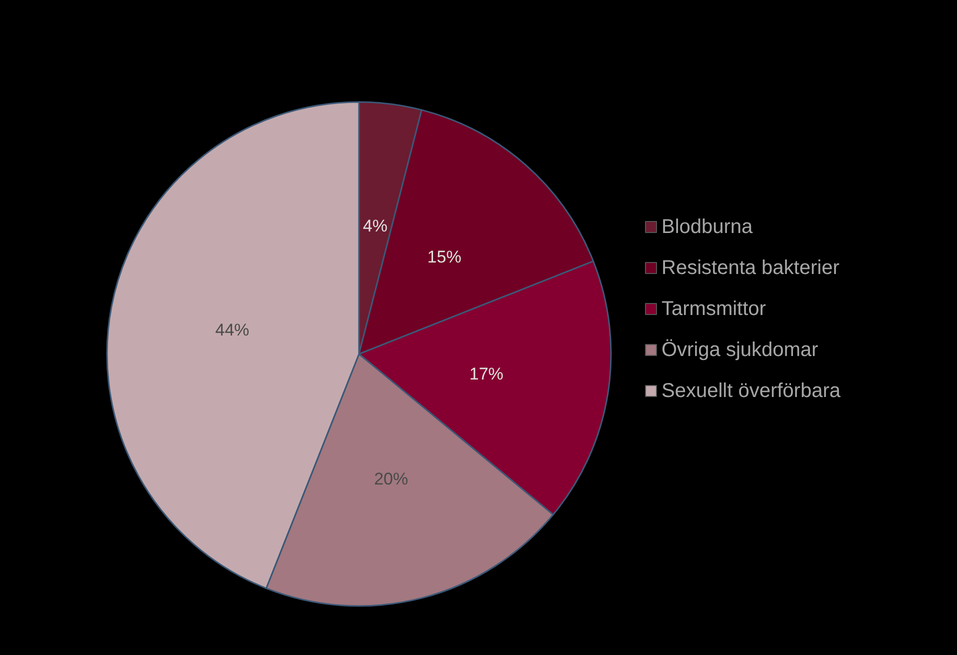  I want to click on legend-label: Sexuellt överförbara, so click(752, 391).